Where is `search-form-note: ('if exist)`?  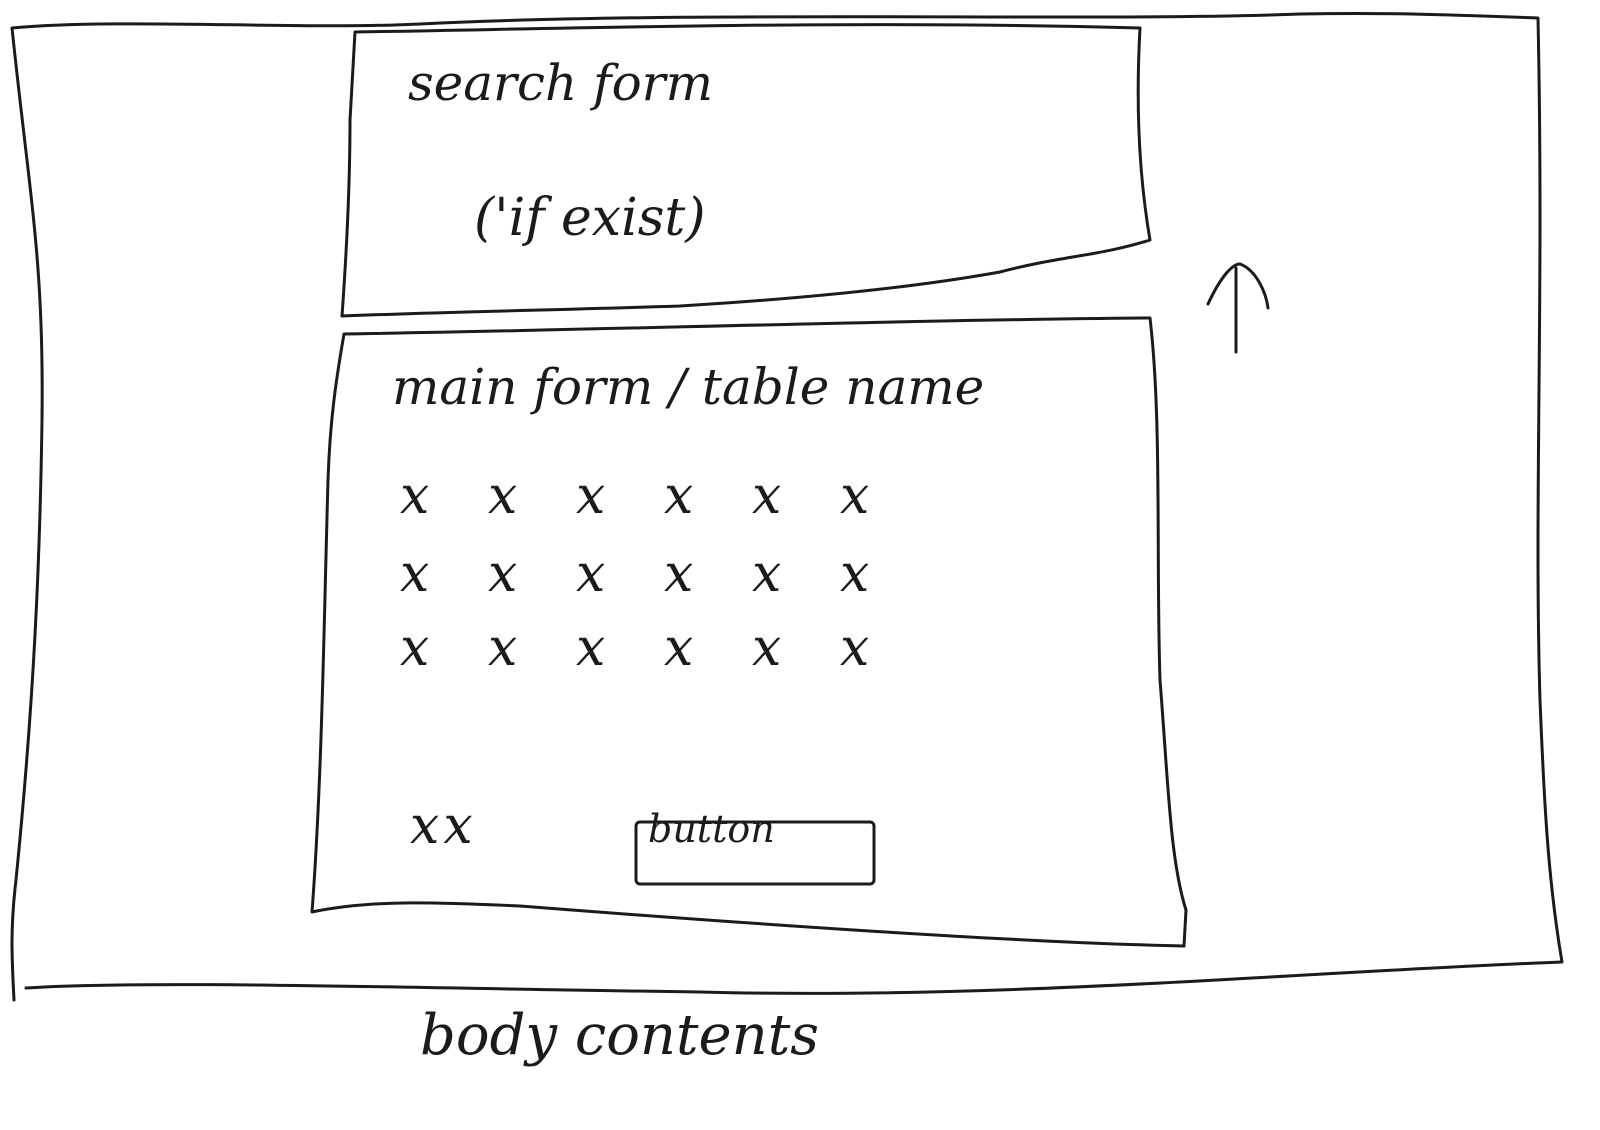 search-form-note: ('if exist) is located at coordinates (590, 218).